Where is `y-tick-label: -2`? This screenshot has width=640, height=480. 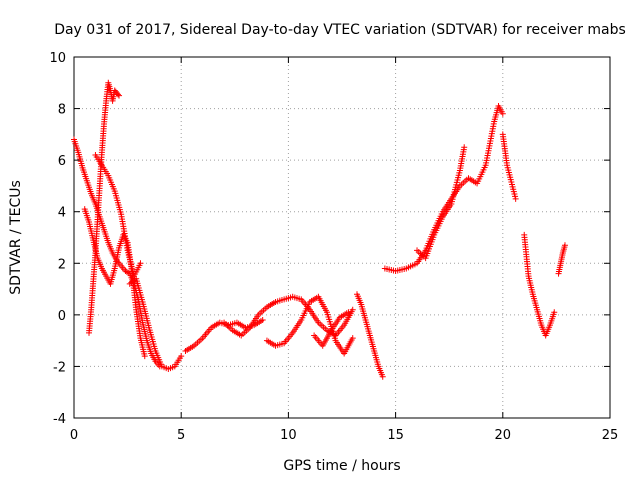
y-tick-label: -2 is located at coordinates (59, 367).